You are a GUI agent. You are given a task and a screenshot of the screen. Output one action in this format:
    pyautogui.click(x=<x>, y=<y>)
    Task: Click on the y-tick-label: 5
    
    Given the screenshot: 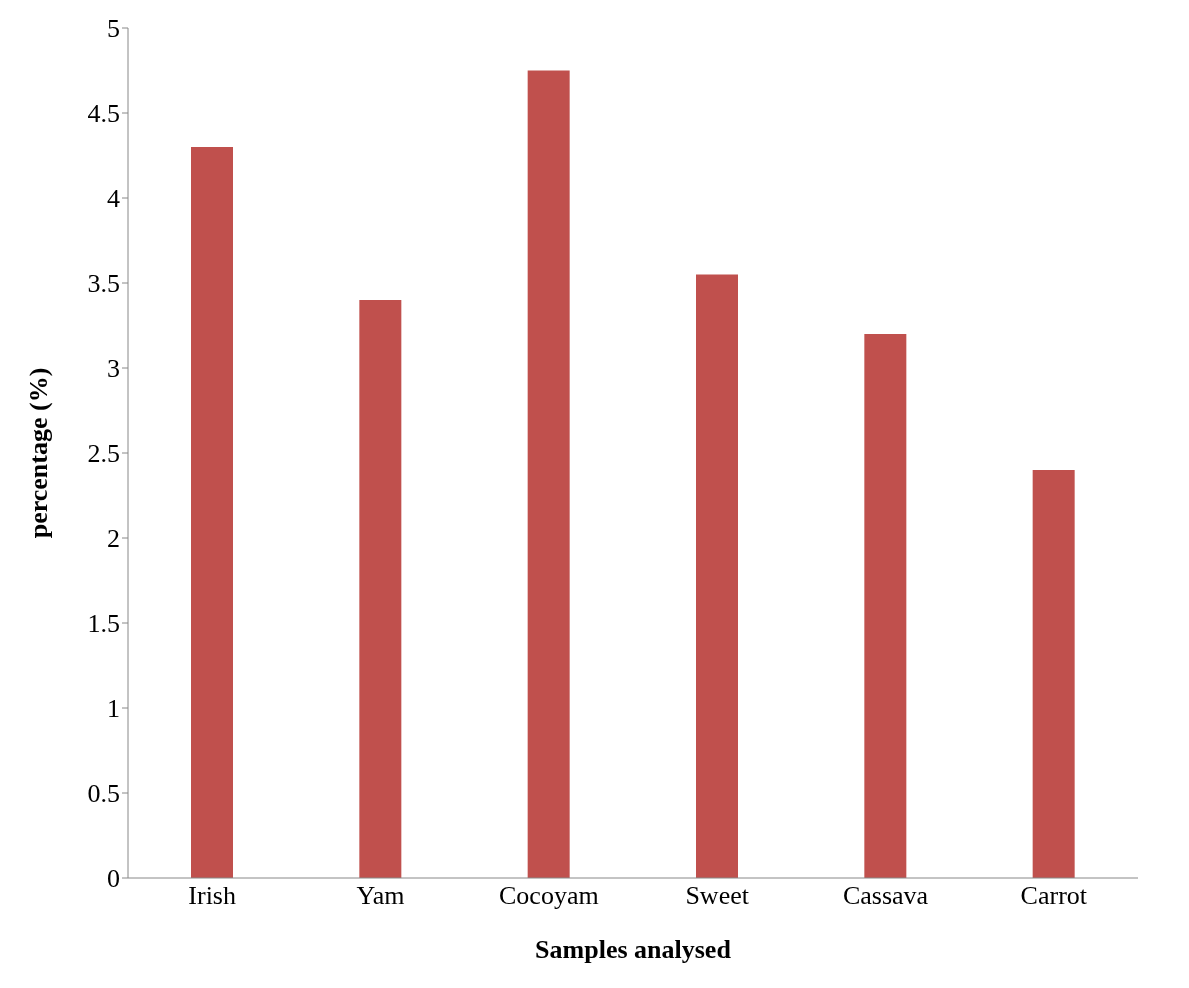 What is the action you would take?
    pyautogui.click(x=113, y=29)
    